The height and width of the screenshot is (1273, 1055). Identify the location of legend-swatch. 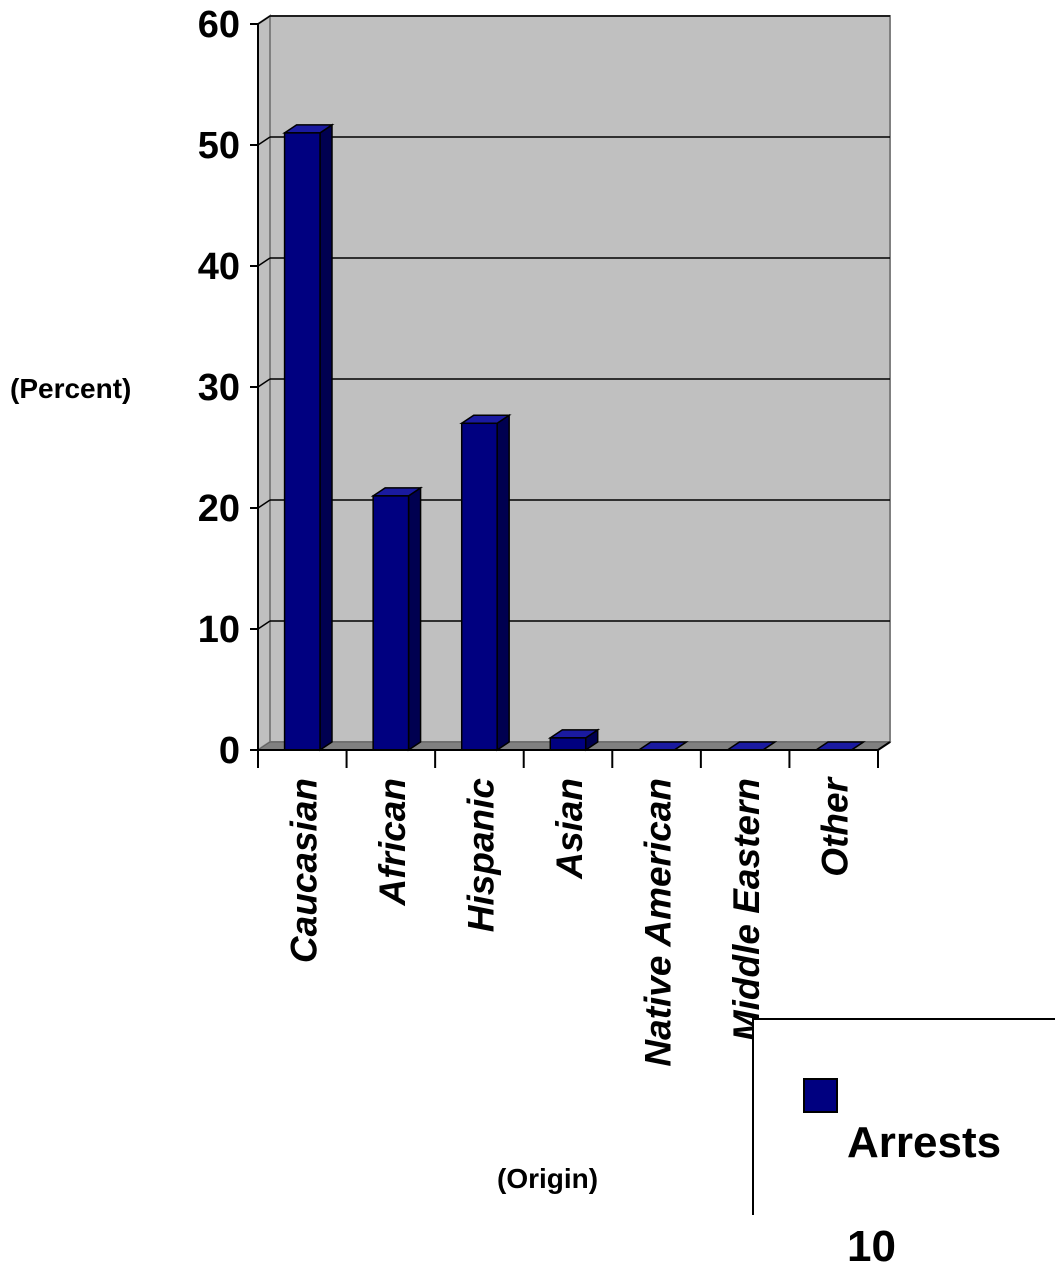
(820, 1095).